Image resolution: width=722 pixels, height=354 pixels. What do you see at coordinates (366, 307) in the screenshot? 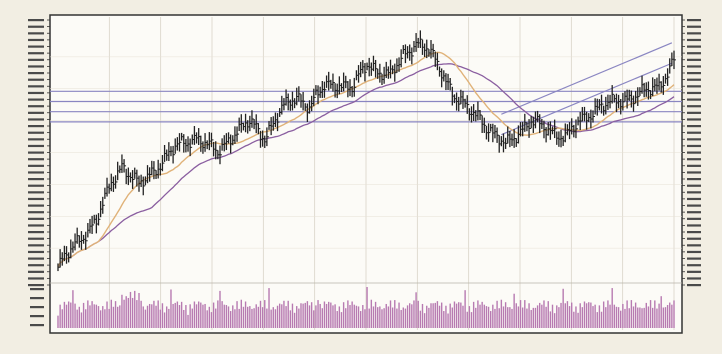
I see `volume-bars` at bounding box center [366, 307].